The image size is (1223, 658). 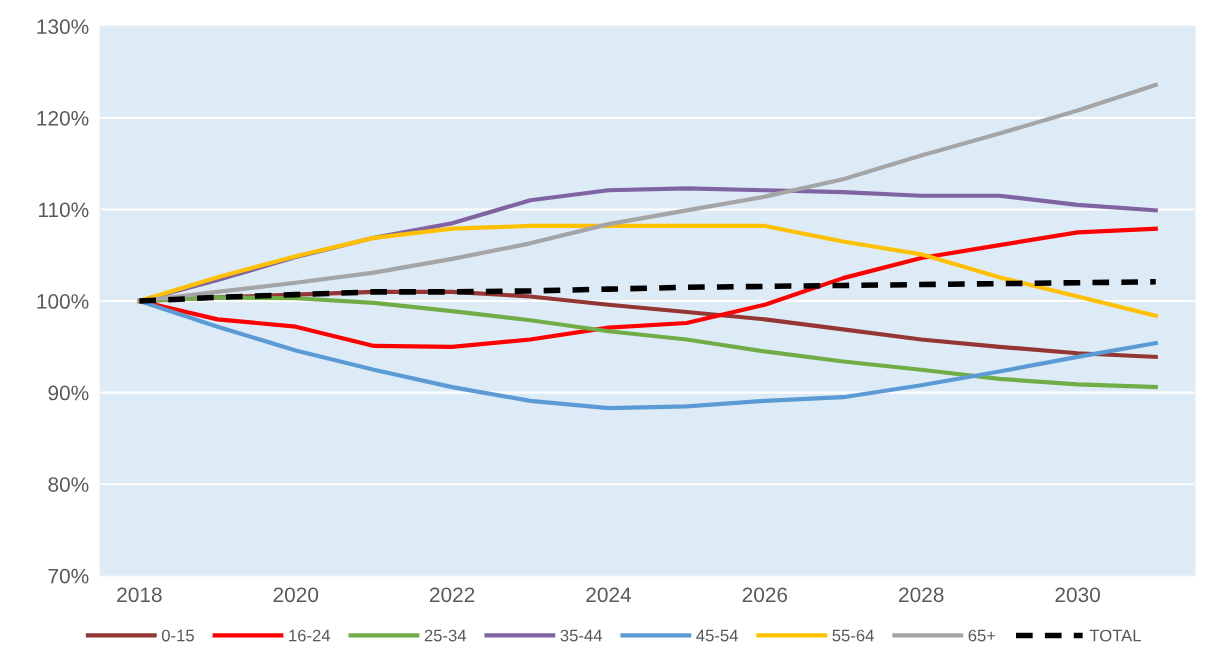 I want to click on x-tick-label: 2026, so click(x=765, y=595).